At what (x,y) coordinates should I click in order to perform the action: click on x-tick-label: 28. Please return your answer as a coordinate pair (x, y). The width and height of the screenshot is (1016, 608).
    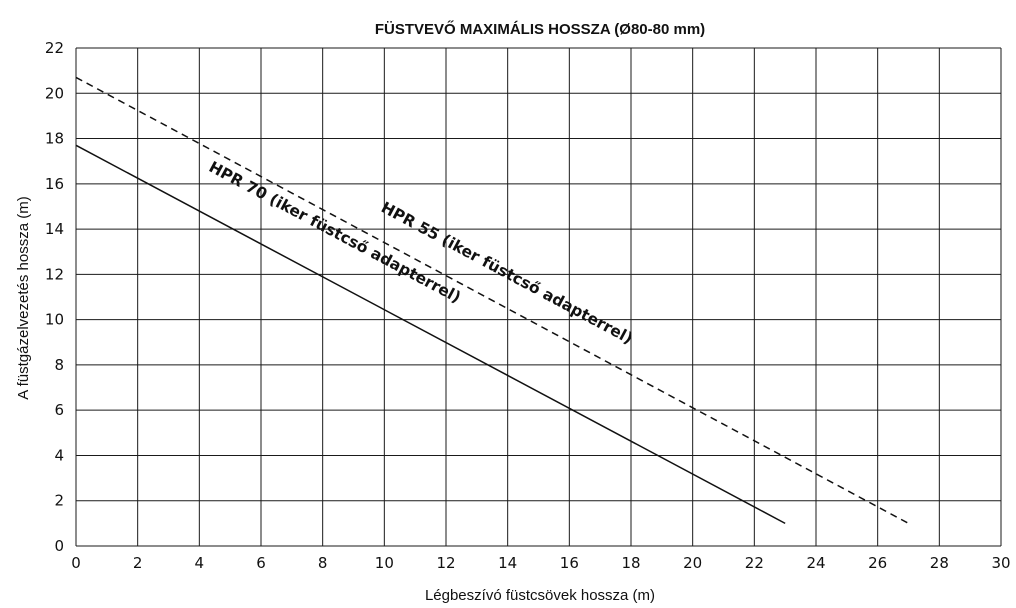
    Looking at the image, I should click on (939, 563).